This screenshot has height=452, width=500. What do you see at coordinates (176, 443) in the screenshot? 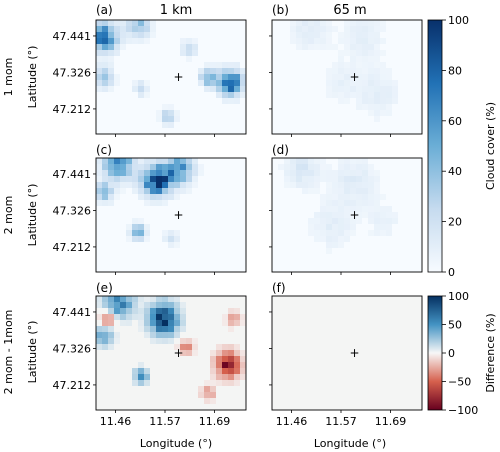
I see `xlabel-left: Longitude (°)` at bounding box center [176, 443].